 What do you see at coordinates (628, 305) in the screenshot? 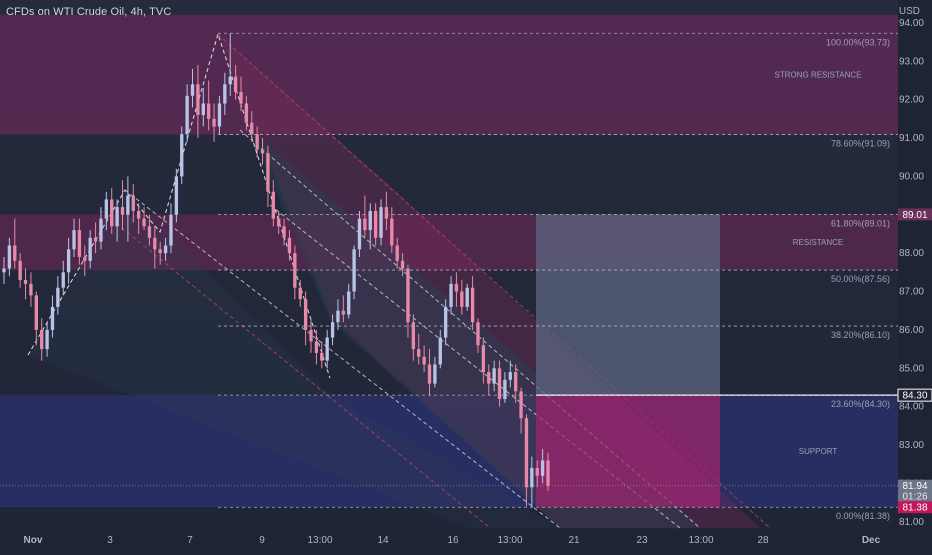
I see `position-target-zone` at bounding box center [628, 305].